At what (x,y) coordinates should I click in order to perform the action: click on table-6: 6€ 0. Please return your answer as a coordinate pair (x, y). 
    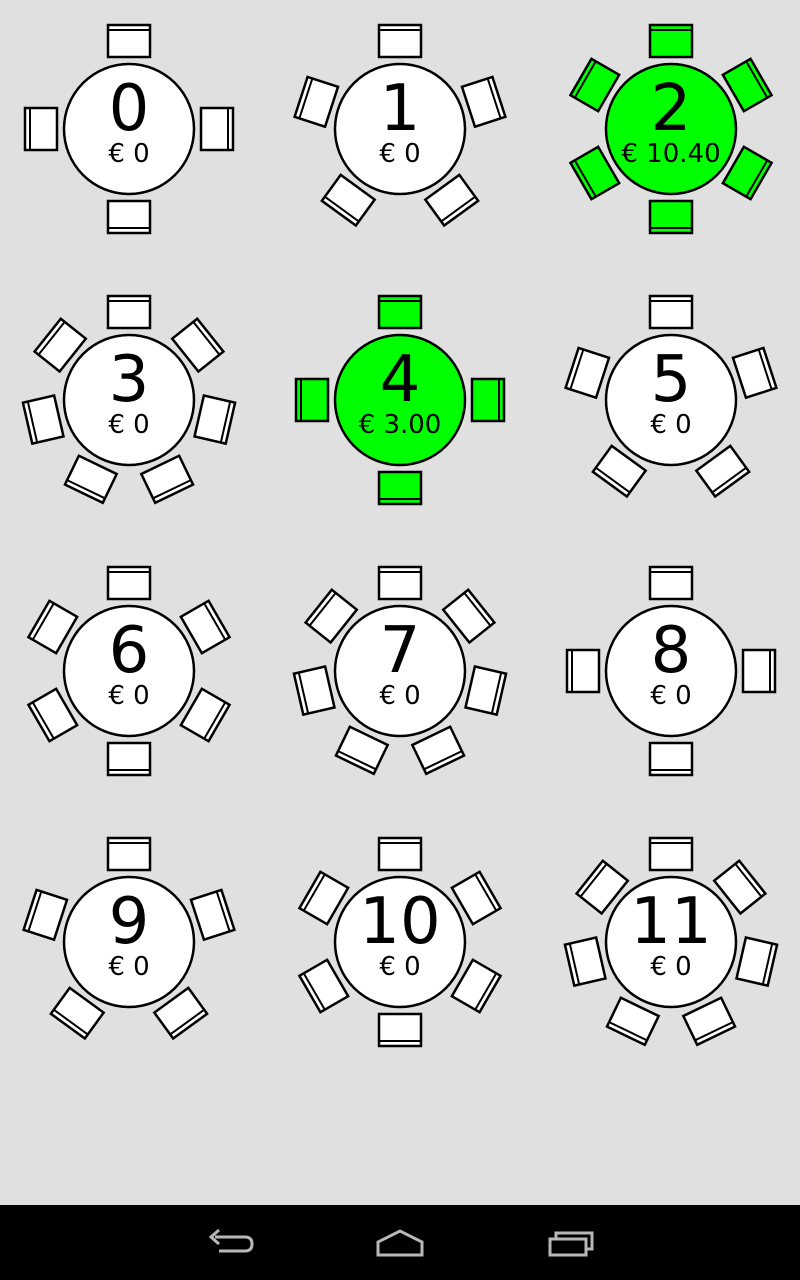
    Looking at the image, I should click on (129, 671).